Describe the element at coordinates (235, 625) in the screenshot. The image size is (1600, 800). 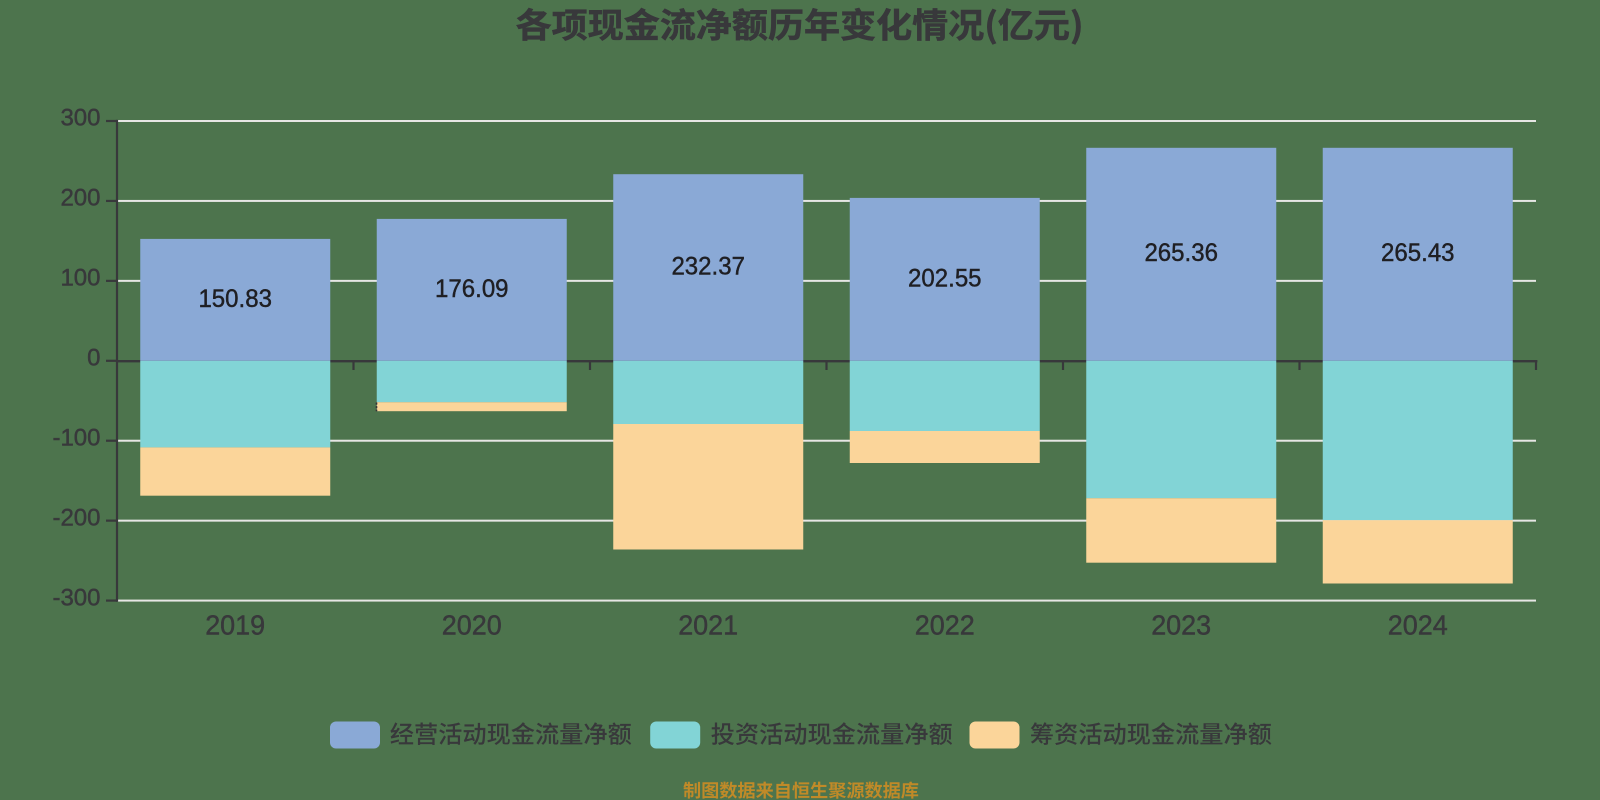
I see `svg-text: 2019` at that location.